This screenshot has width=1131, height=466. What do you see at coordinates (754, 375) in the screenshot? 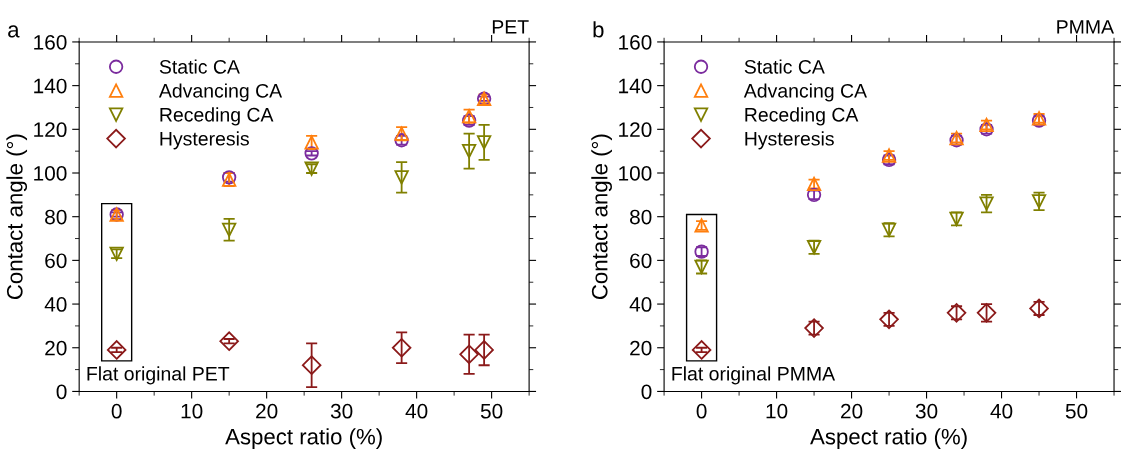
I see `annotation: Flat original PMMA` at bounding box center [754, 375].